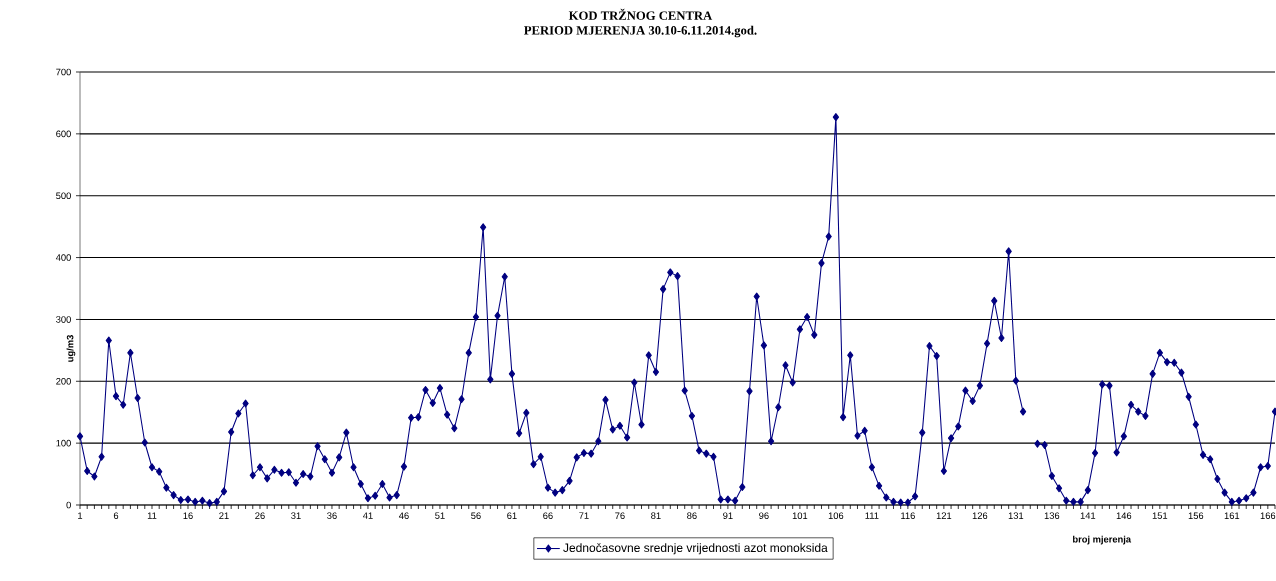 The height and width of the screenshot is (581, 1276). Describe the element at coordinates (367, 515) in the screenshot. I see `x-tick-label: 41` at that location.